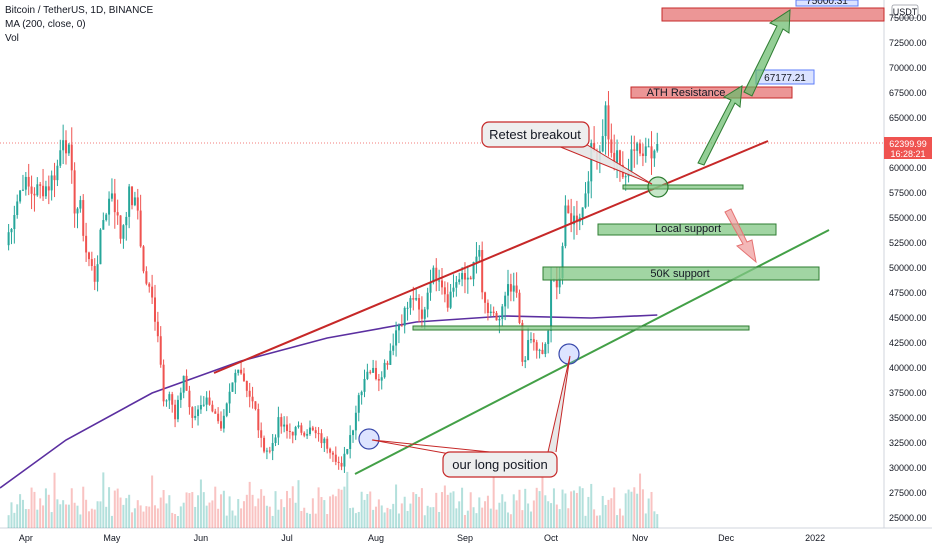 This screenshot has width=932, height=550. Describe the element at coordinates (908, 493) in the screenshot. I see `y-tick-label: 27500.00` at that location.